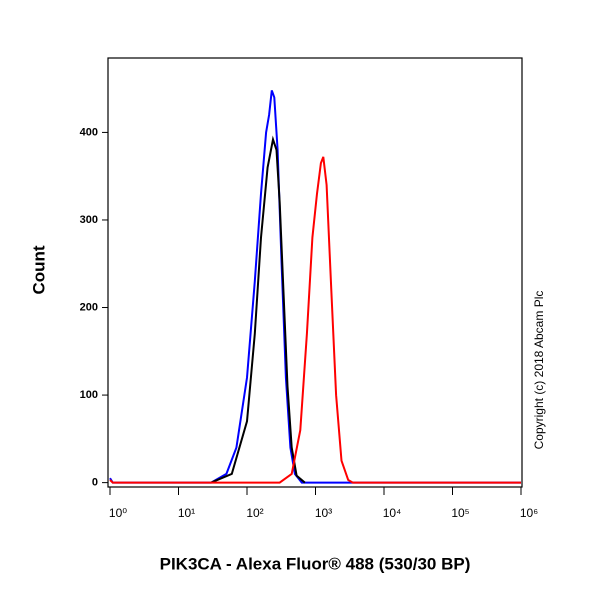  I want to click on x-tick-label: 10², so click(254, 513).